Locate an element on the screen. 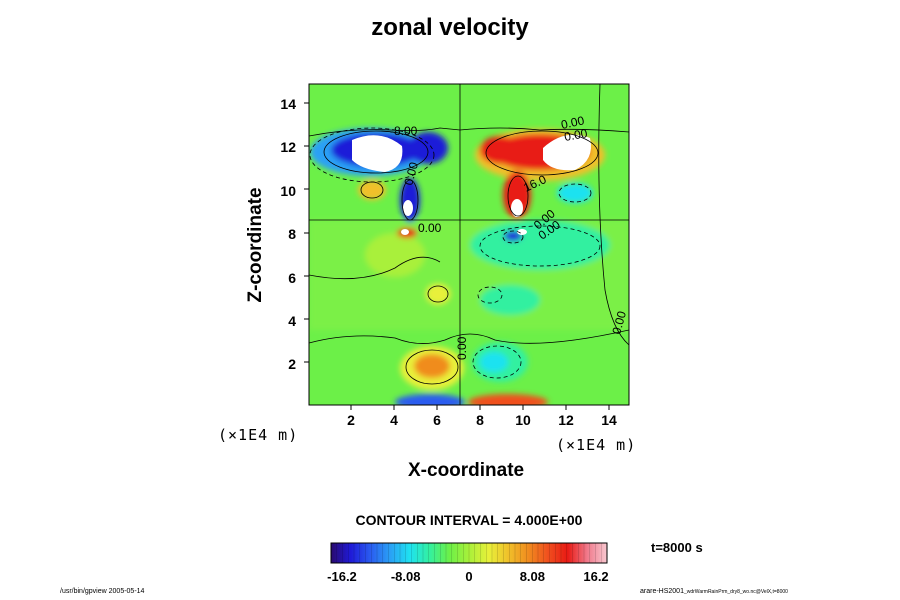 This screenshot has height=600, width=900. x-tick-label: 14 is located at coordinates (609, 420).